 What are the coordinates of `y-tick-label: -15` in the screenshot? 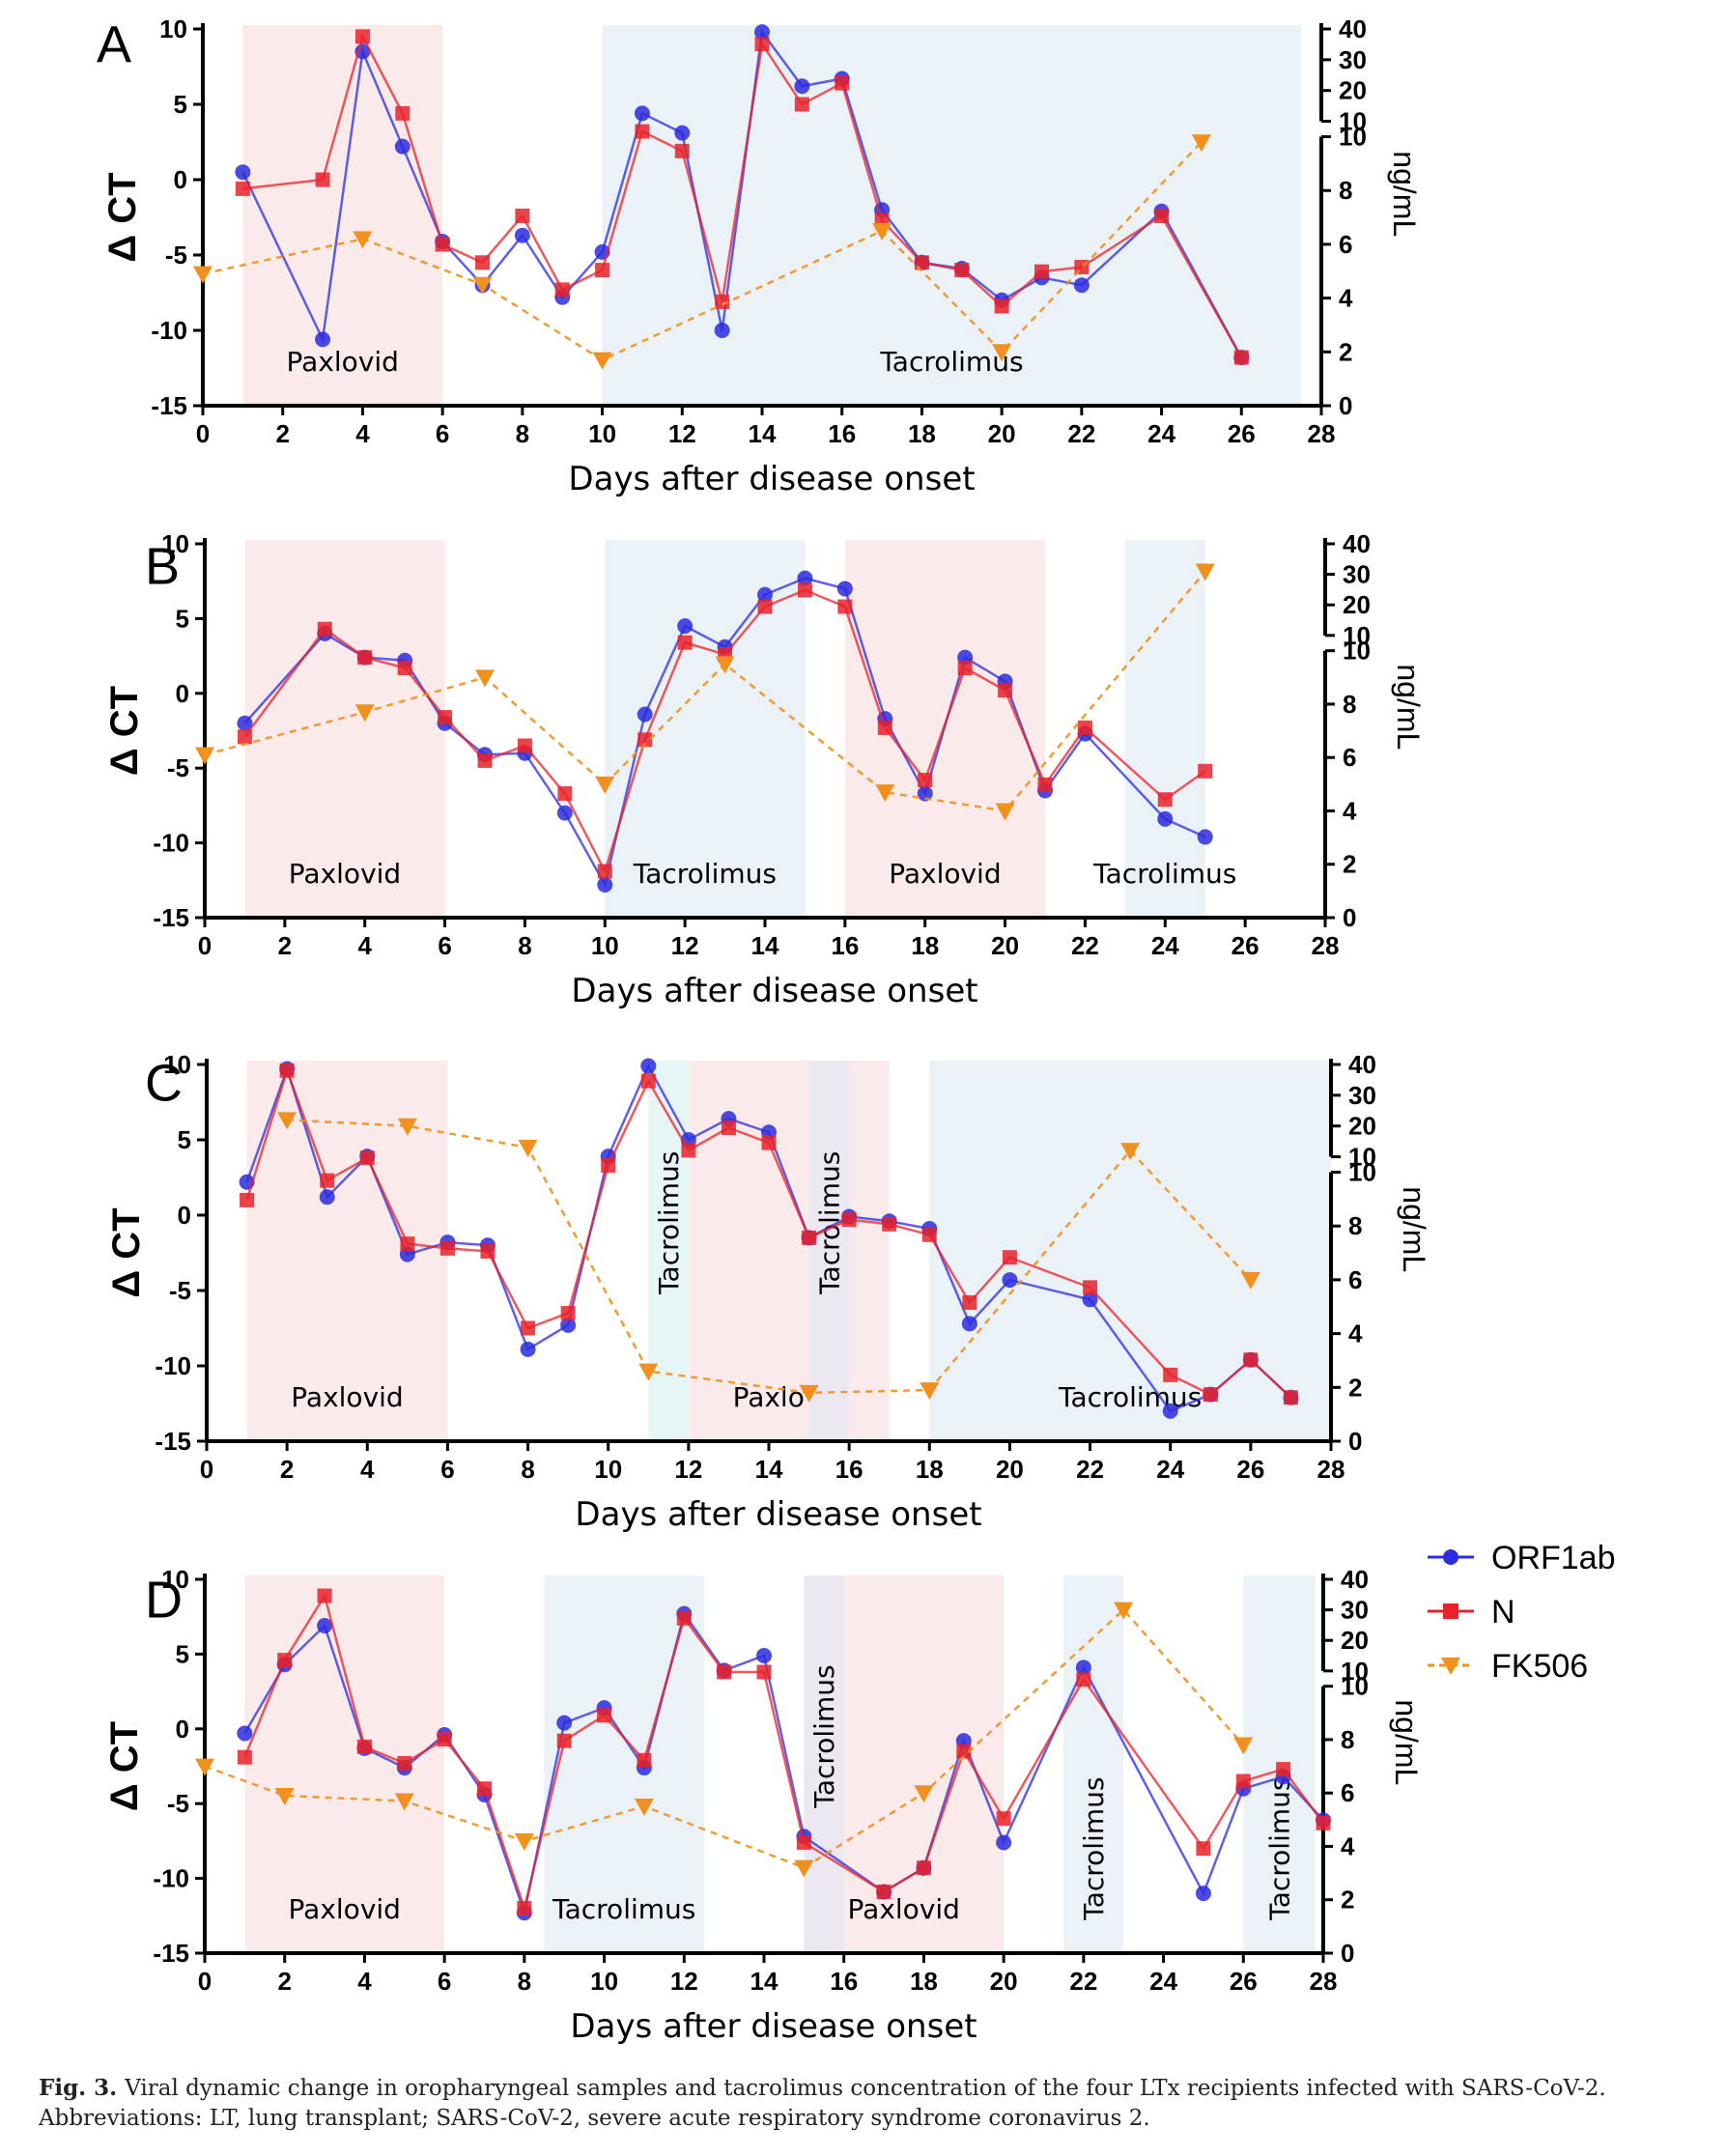 It's located at (171, 917).